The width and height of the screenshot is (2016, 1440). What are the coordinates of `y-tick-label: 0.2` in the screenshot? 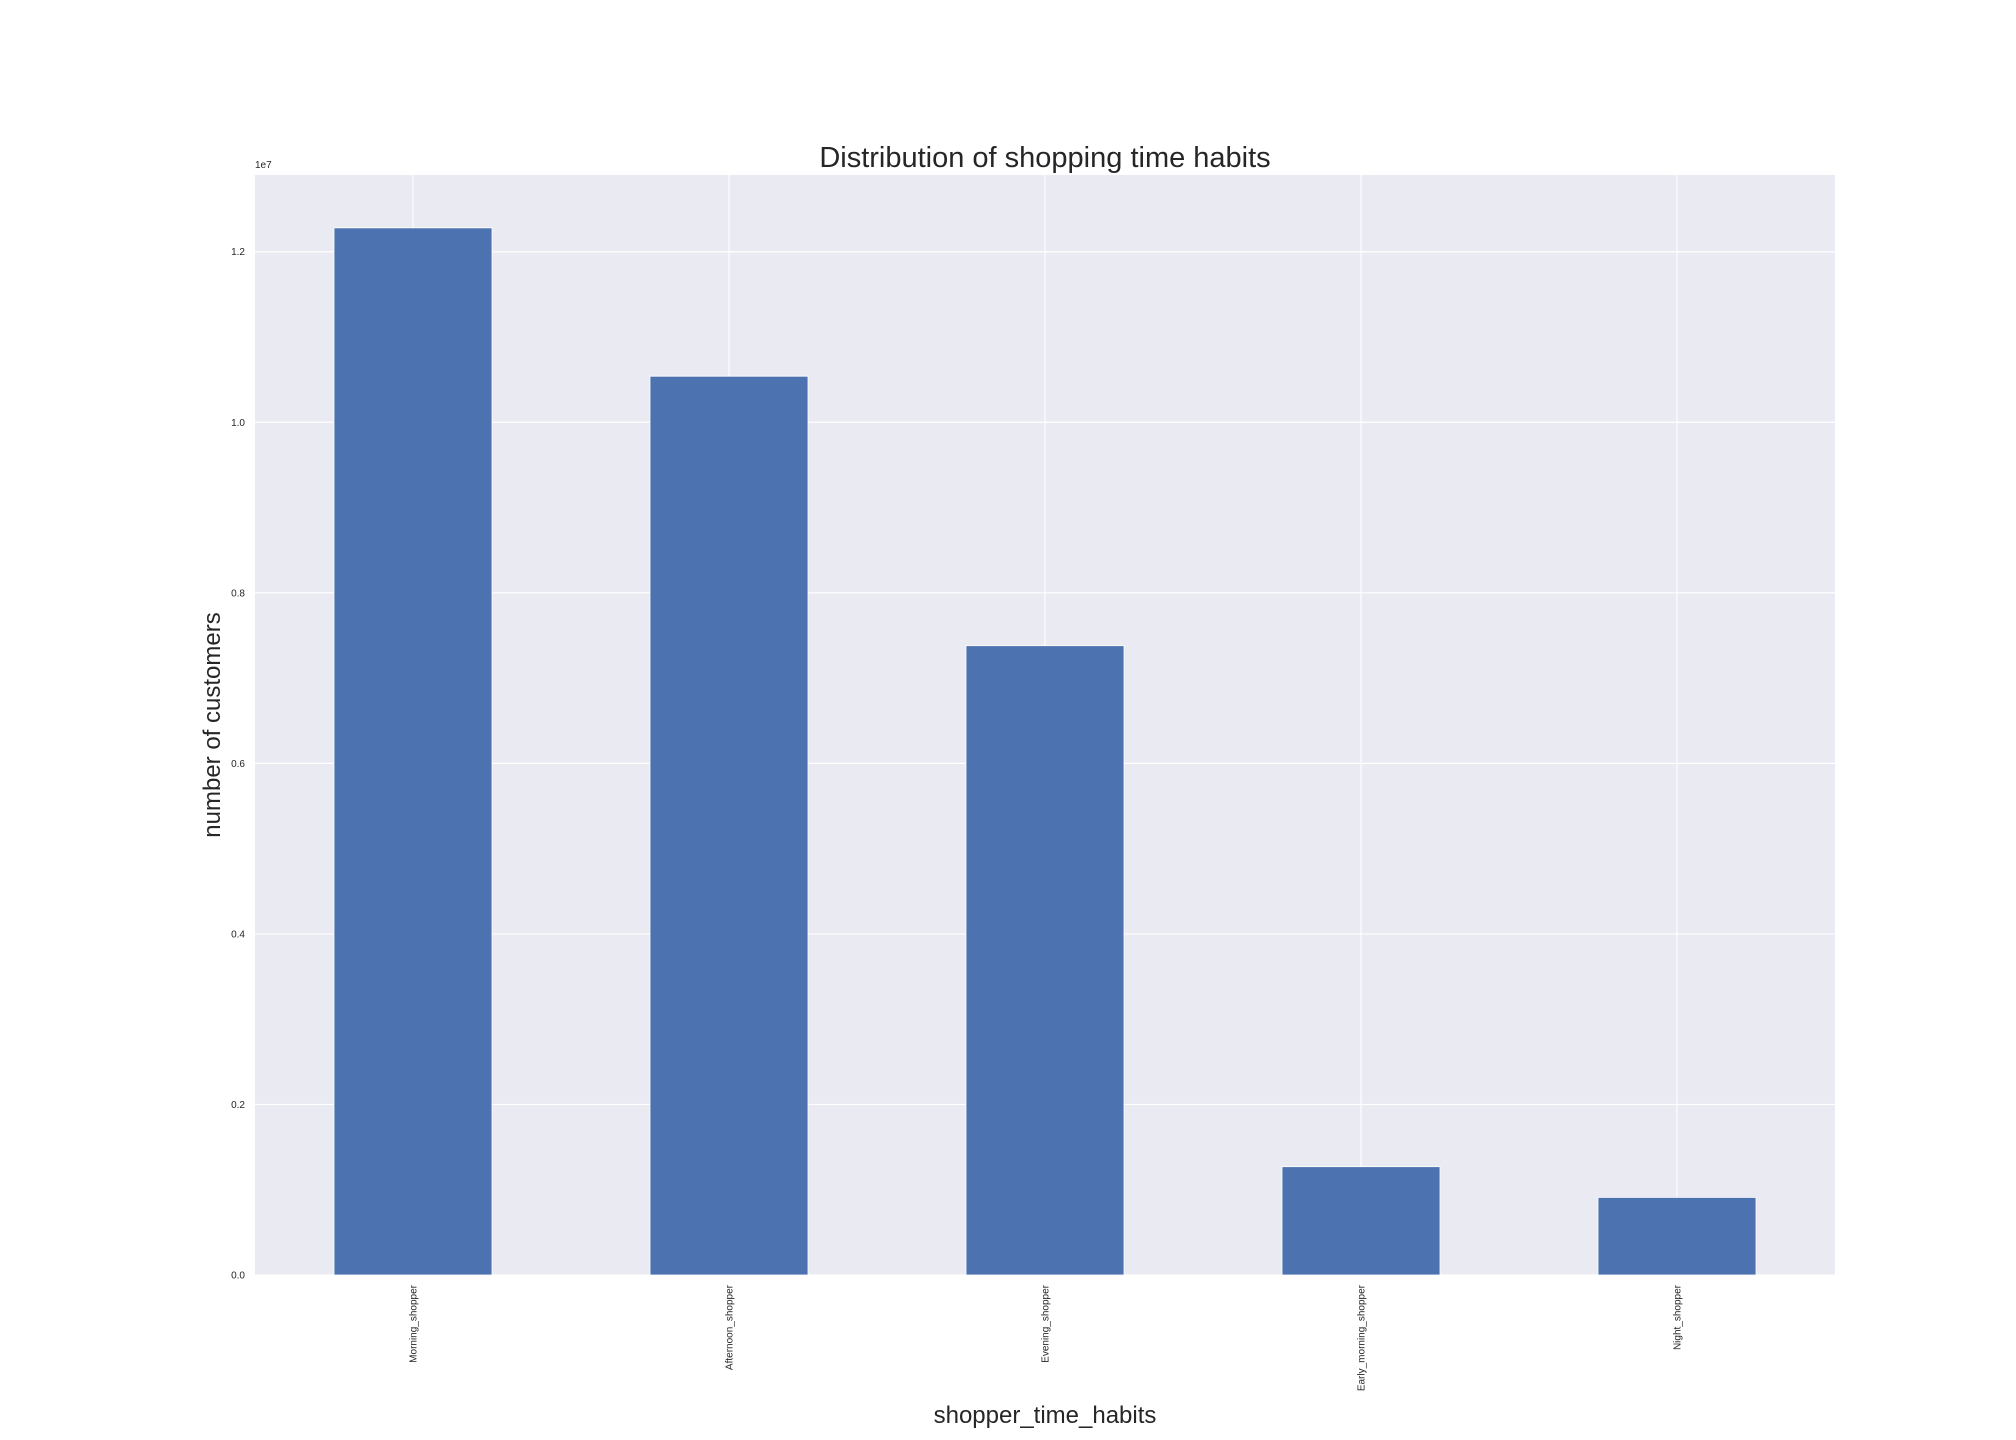 It's located at (238, 1105).